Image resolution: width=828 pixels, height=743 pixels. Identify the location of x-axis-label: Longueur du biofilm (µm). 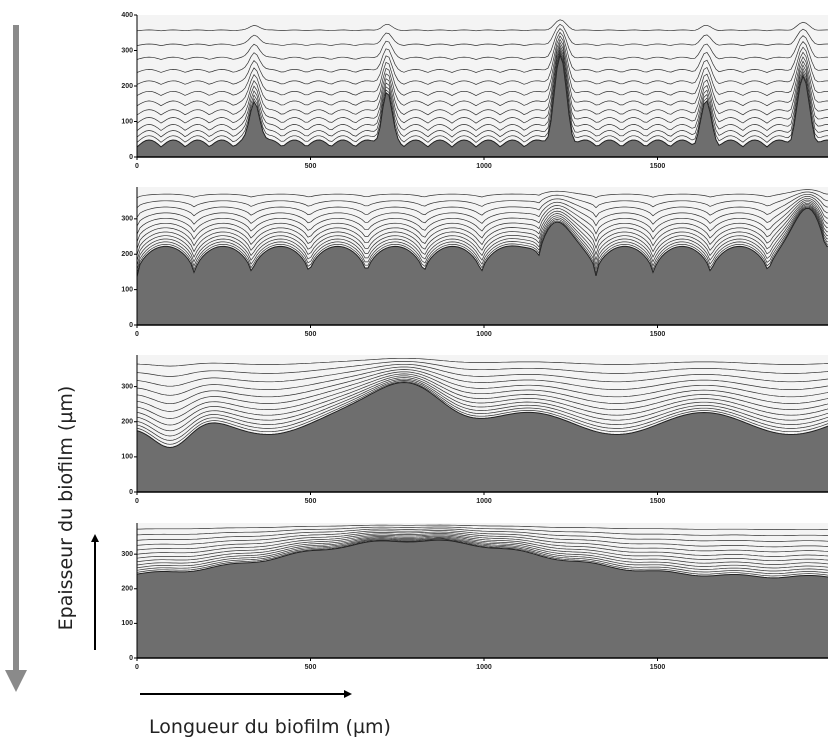
(270, 727).